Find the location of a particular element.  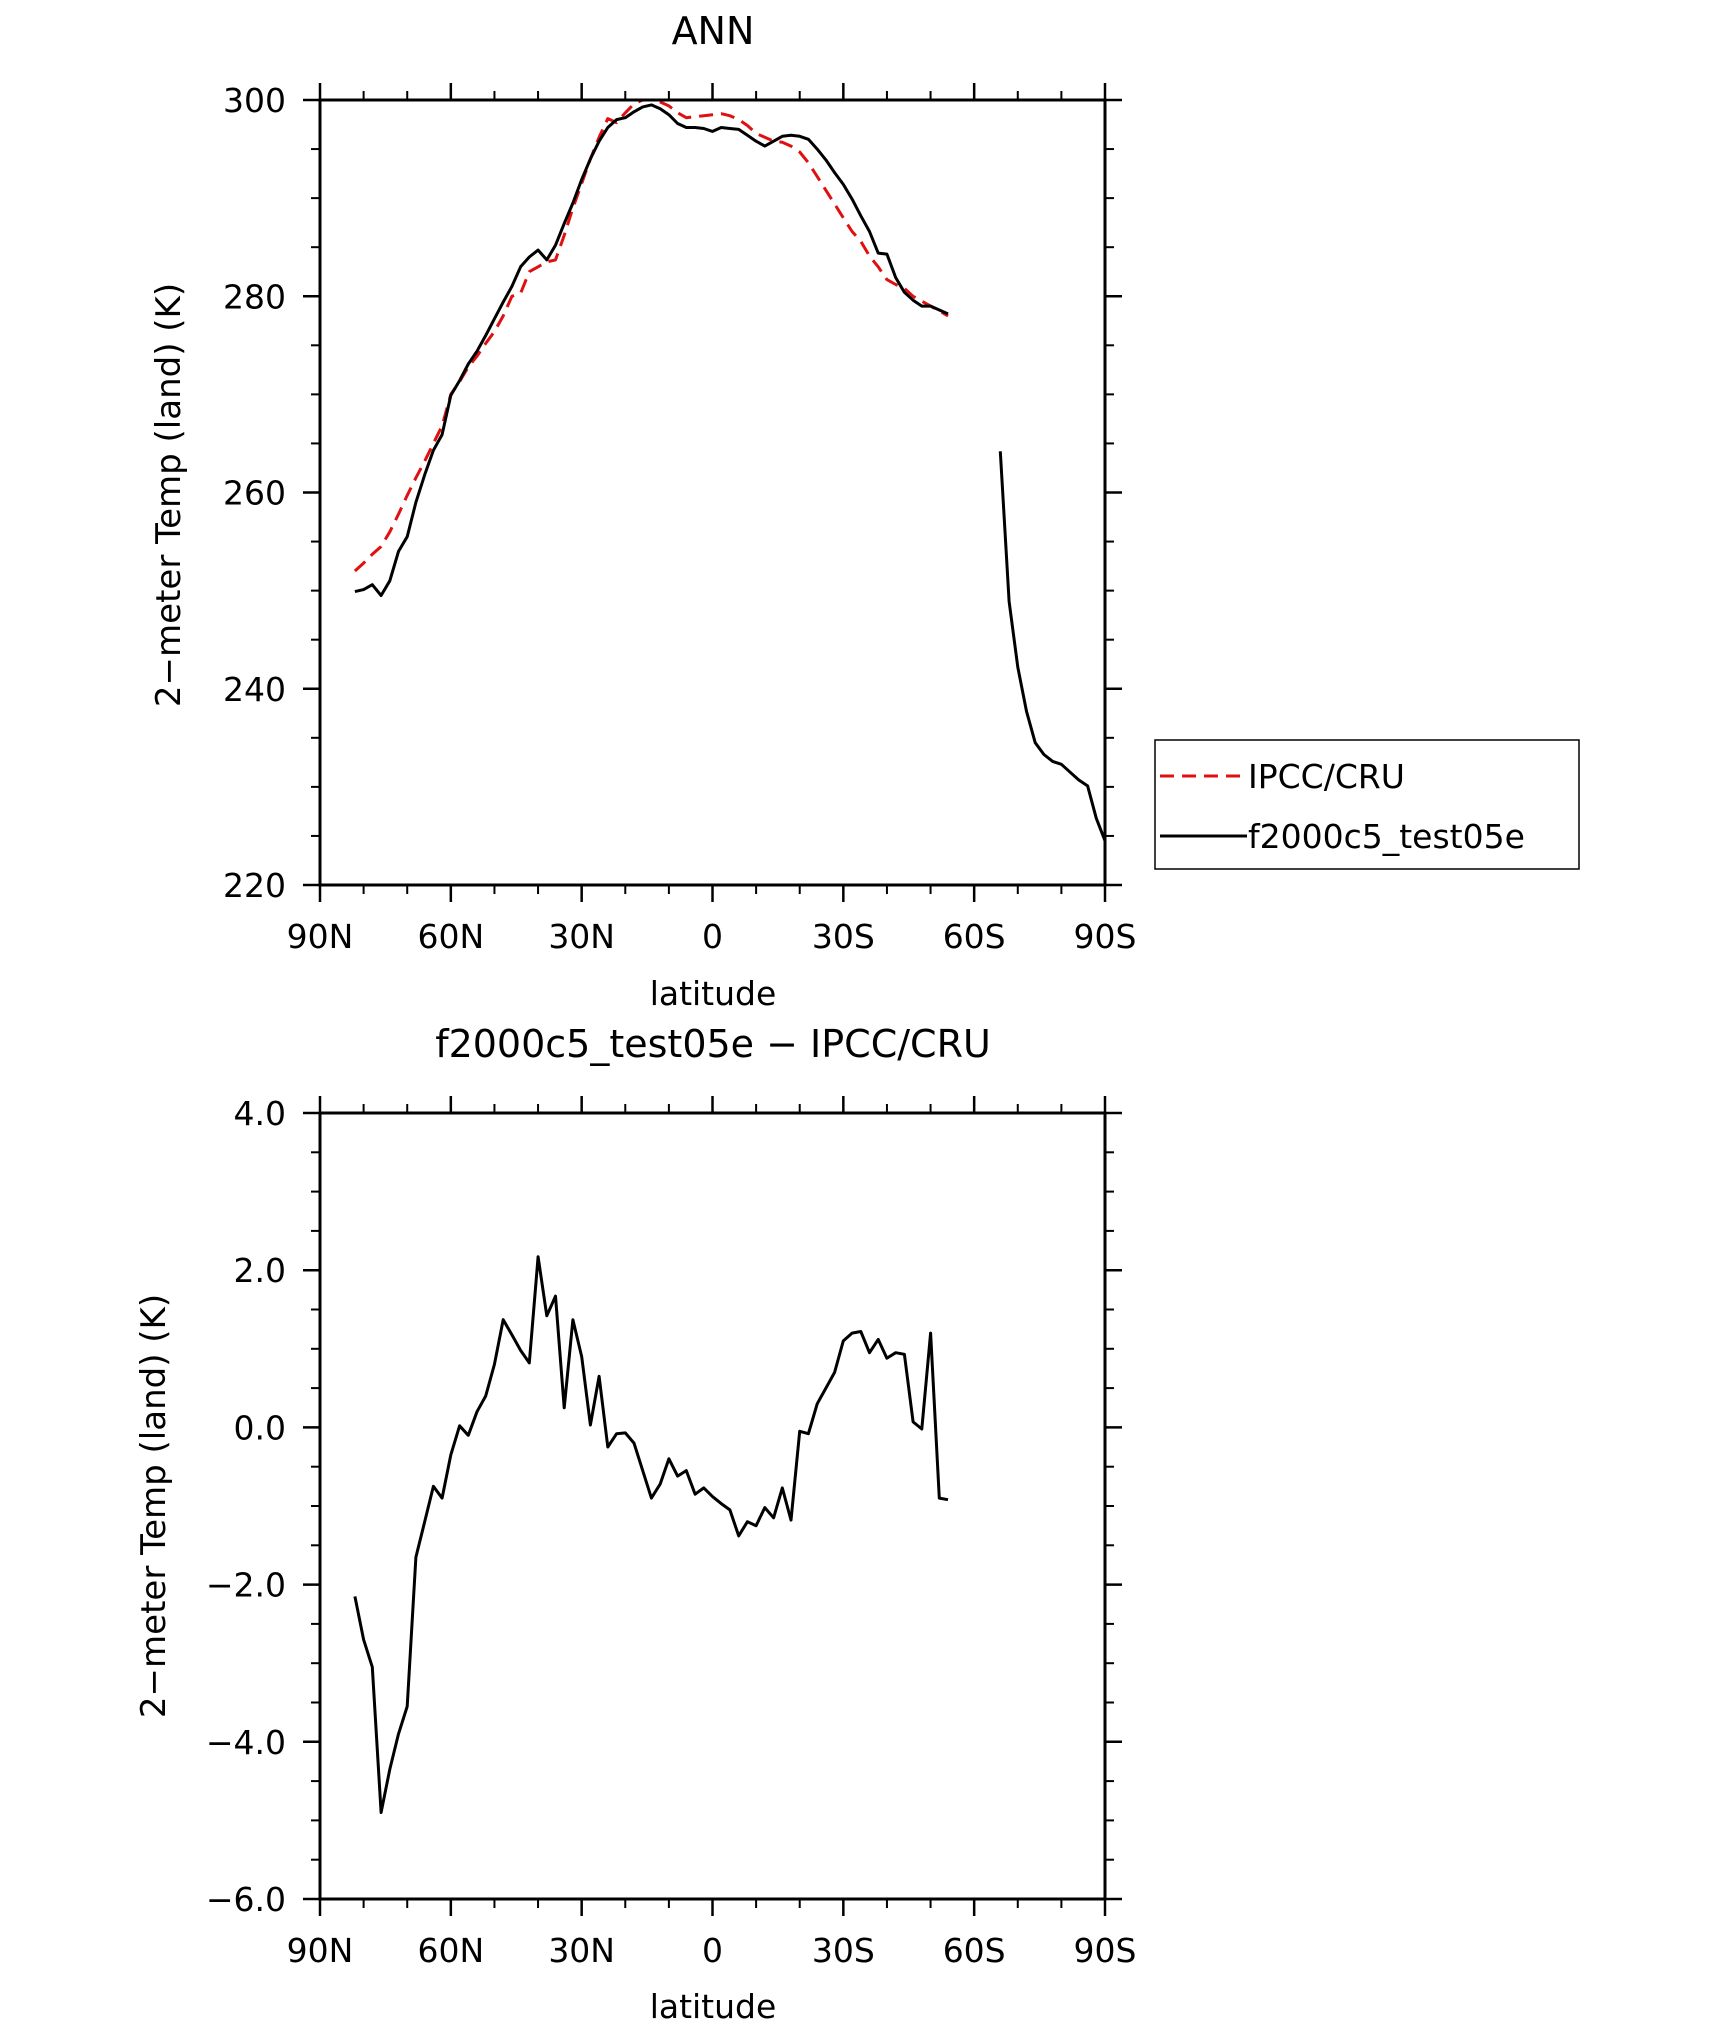

top-x-tick-label: 0 is located at coordinates (712, 936).